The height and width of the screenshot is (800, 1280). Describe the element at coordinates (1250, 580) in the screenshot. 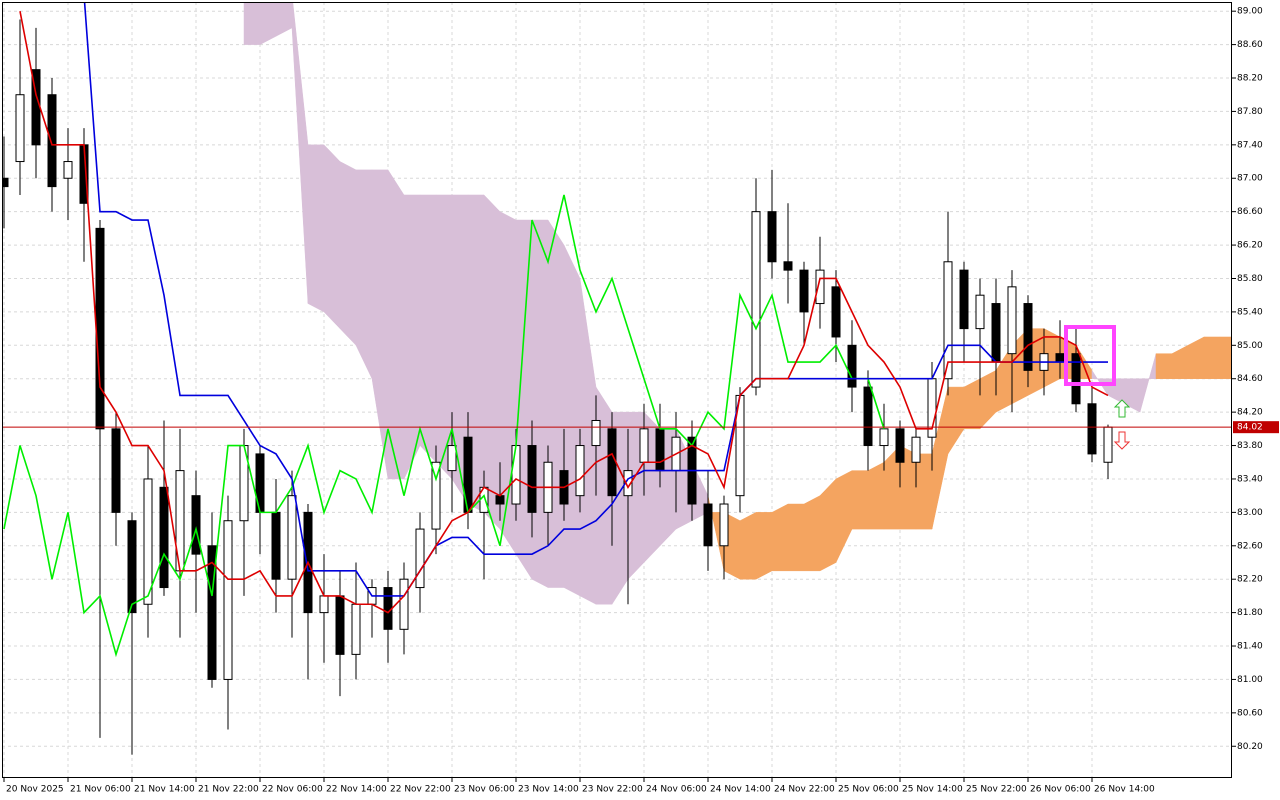

I see `y-tick-label: 82.20` at that location.